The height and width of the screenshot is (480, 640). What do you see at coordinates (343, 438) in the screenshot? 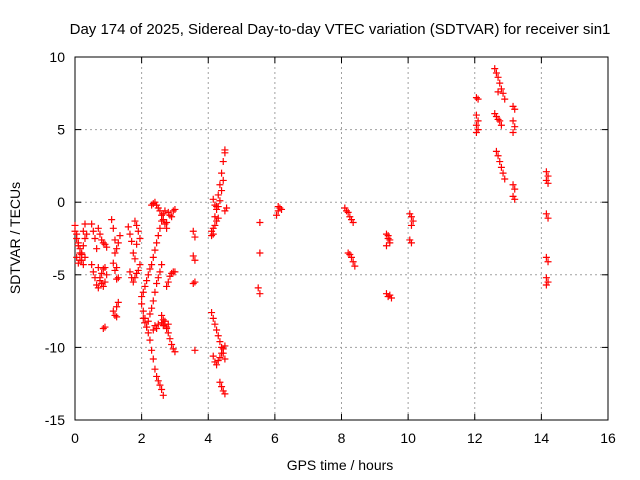
I see `x-axis-tick-labels: 0 2 4 6 8 10 12 14 16` at bounding box center [343, 438].